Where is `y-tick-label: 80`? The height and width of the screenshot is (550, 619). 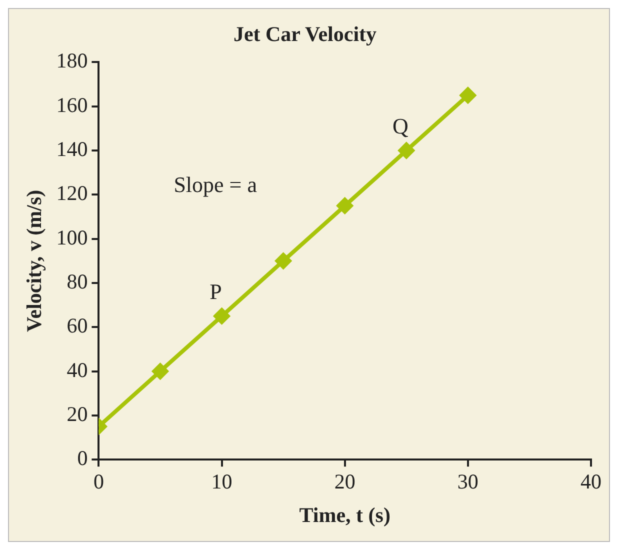
y-tick-label: 80 is located at coordinates (77, 281).